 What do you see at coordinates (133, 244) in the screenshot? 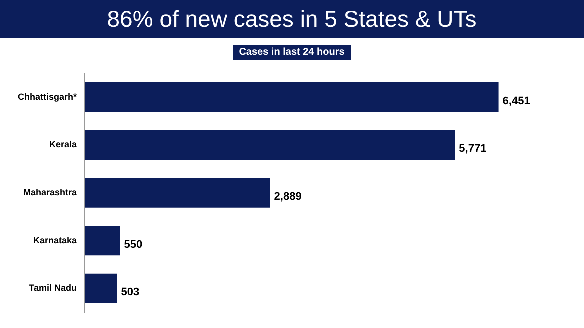
I see `data-label: 550` at bounding box center [133, 244].